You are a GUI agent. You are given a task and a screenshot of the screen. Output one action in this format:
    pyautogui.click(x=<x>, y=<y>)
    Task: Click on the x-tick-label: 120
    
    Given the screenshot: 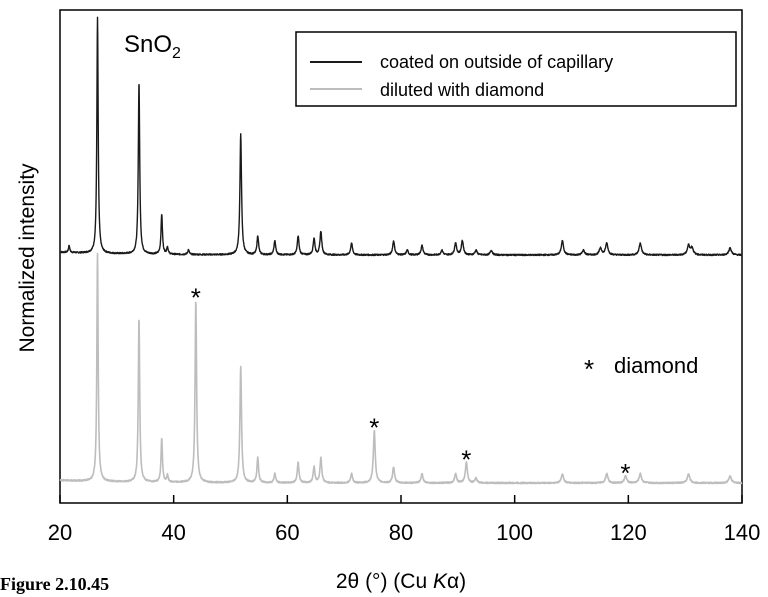 What is the action you would take?
    pyautogui.click(x=628, y=532)
    